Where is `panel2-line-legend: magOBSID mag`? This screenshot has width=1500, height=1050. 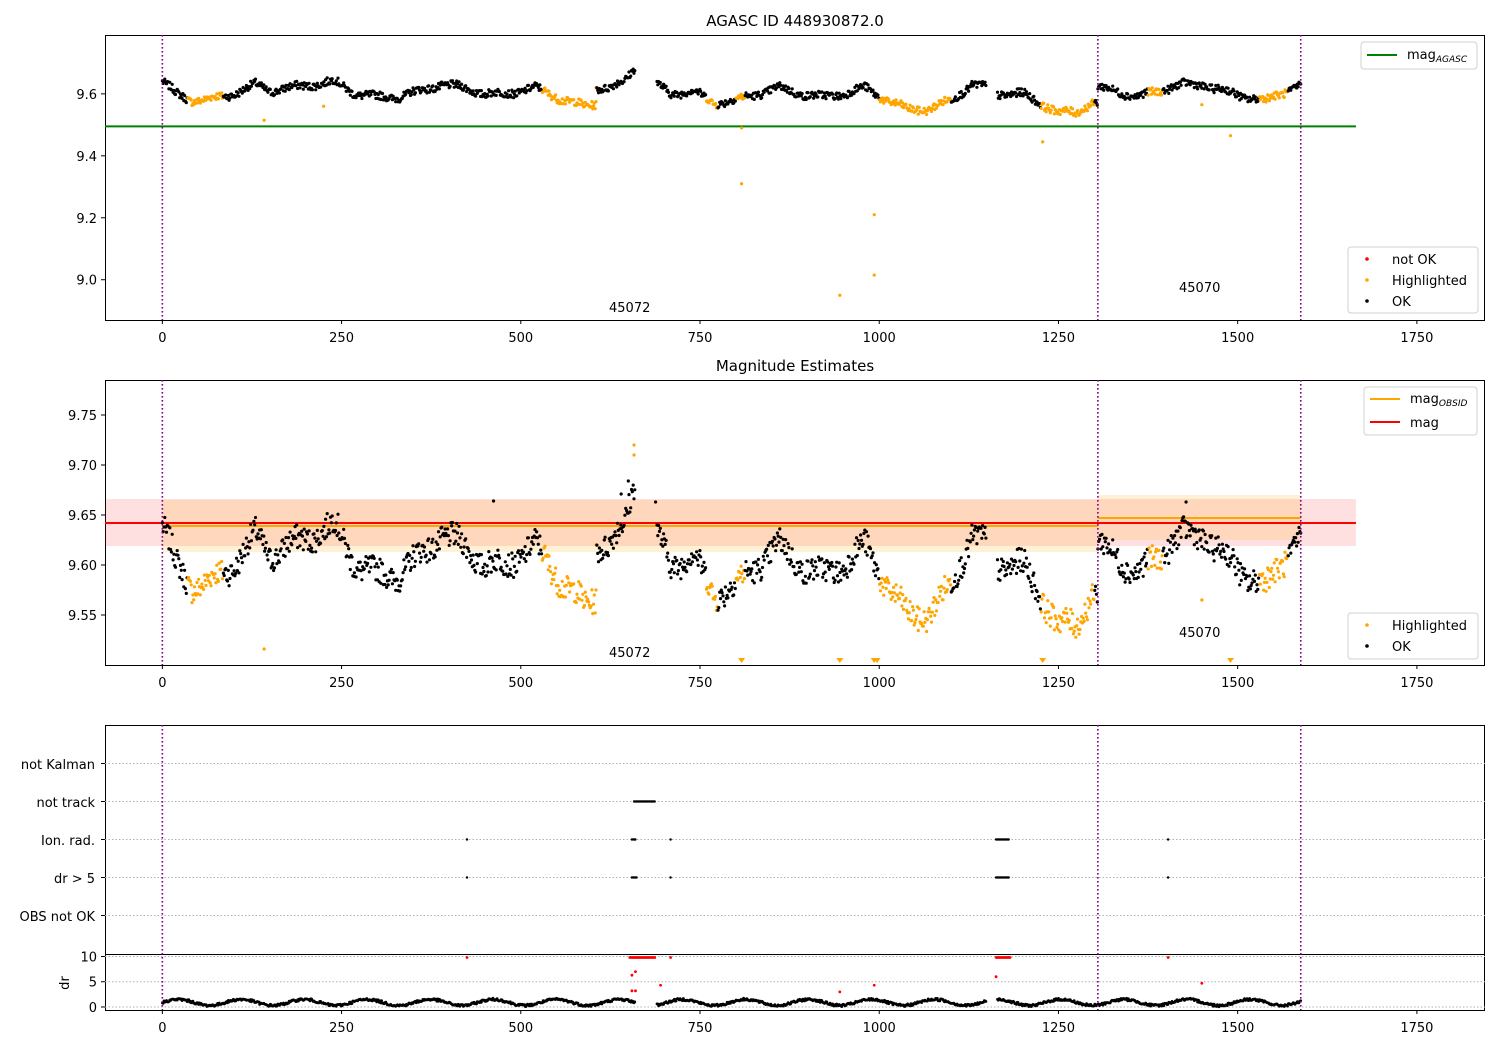
panel2-line-legend: magOBSID mag is located at coordinates (1420, 411).